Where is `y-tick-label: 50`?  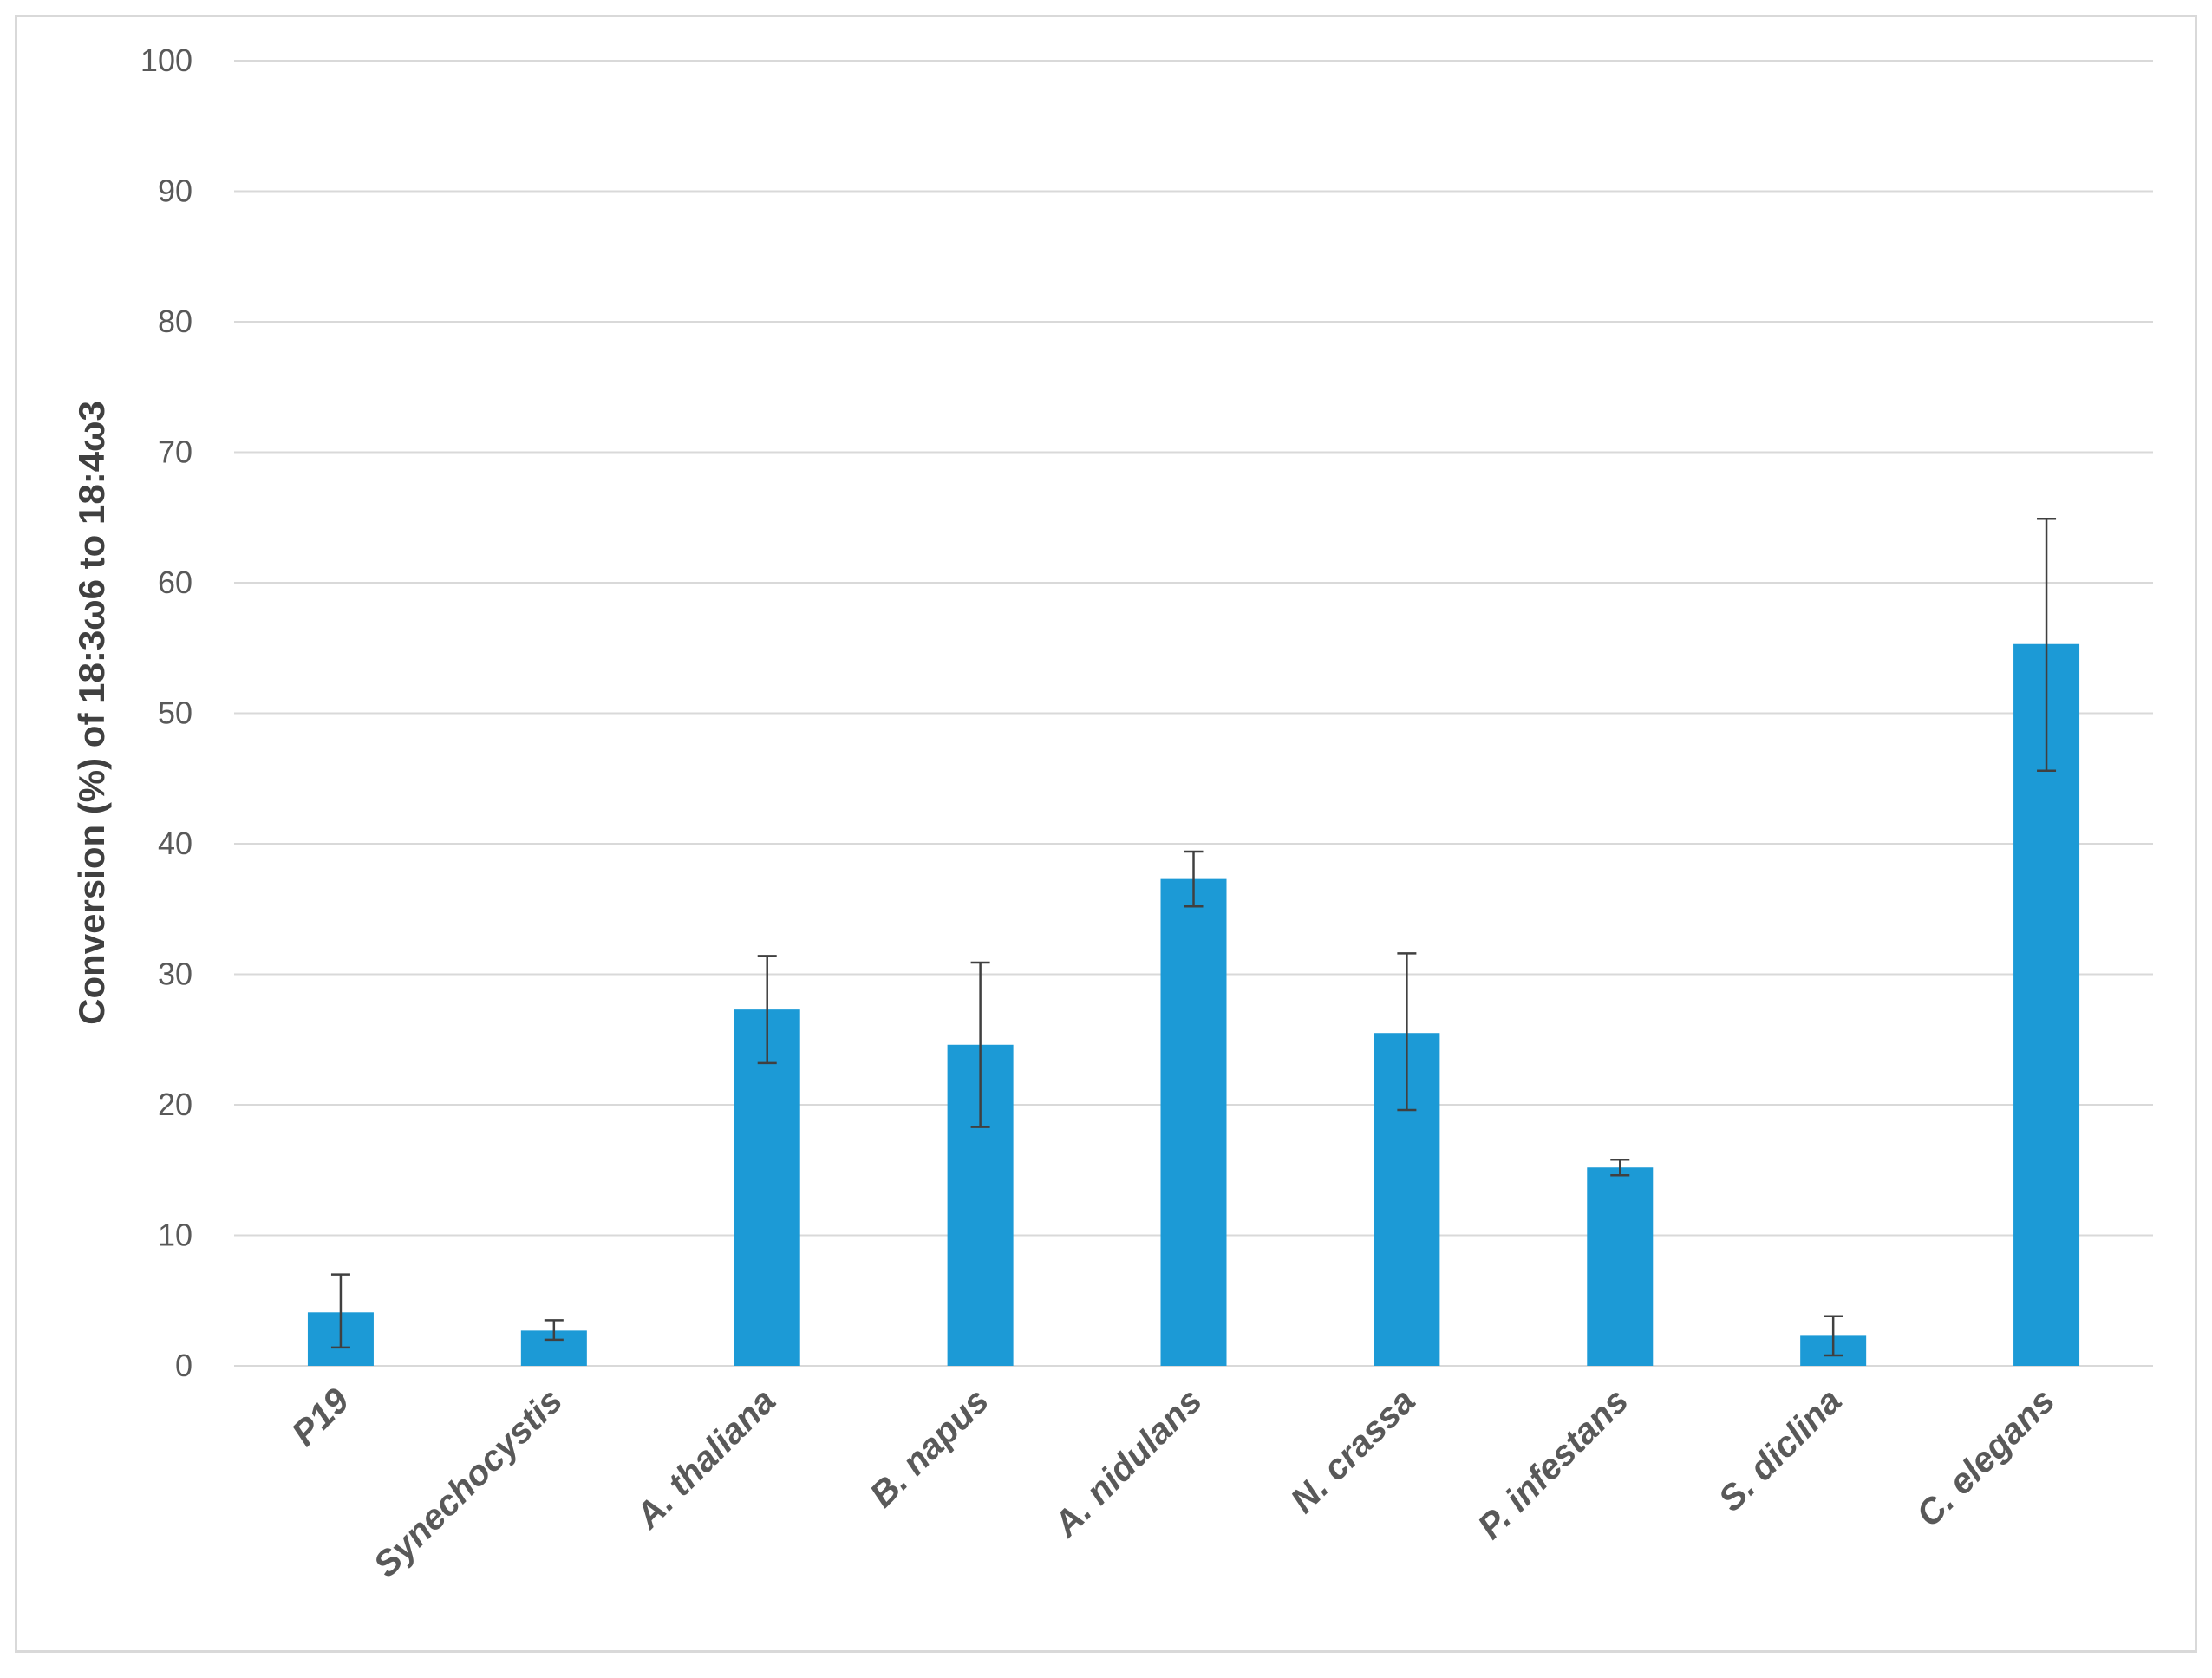 y-tick-label: 50 is located at coordinates (175, 713).